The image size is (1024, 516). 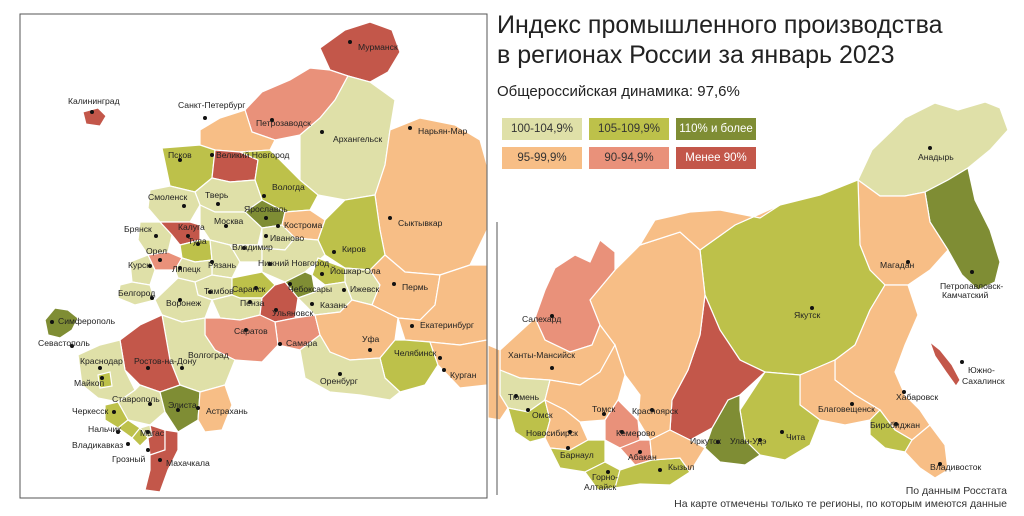 I want to click on city-dot-khanty, so click(x=552, y=368).